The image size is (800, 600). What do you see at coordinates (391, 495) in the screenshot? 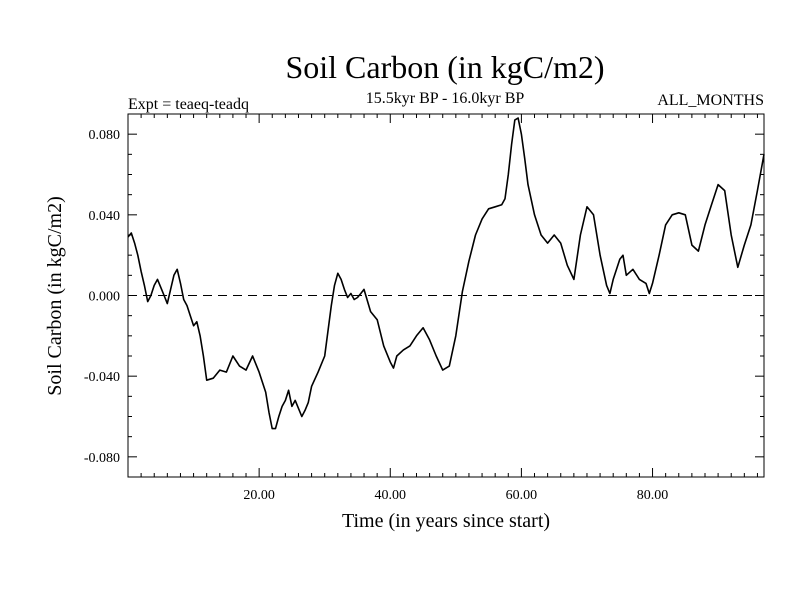
I see `x-tick-label: 40.00` at bounding box center [391, 495].